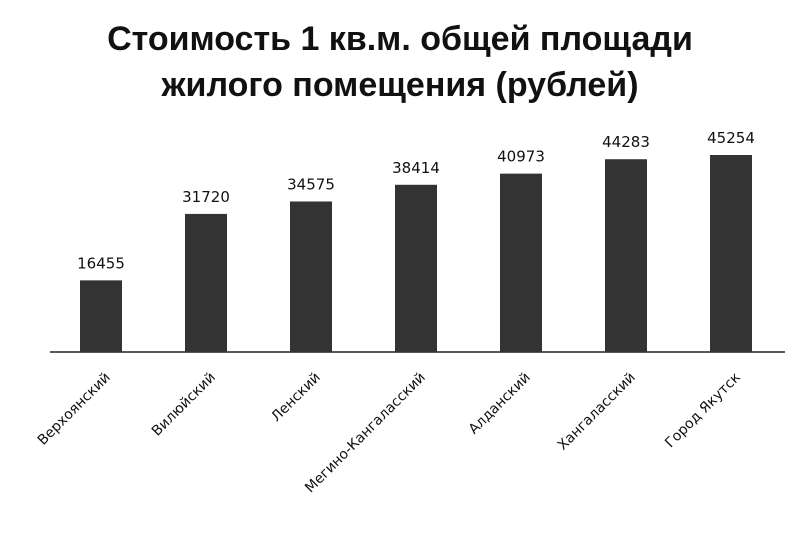  What do you see at coordinates (416, 168) in the screenshot?
I see `value-label: 38414` at bounding box center [416, 168].